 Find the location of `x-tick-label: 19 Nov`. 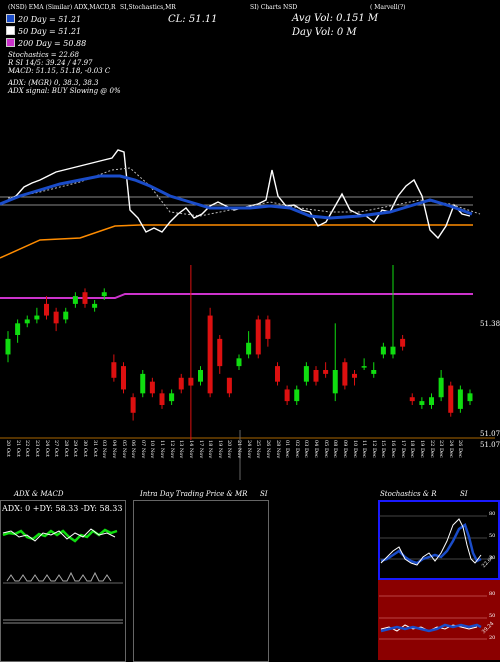

x-tick-label: 19 Nov is located at coordinates (219, 449).